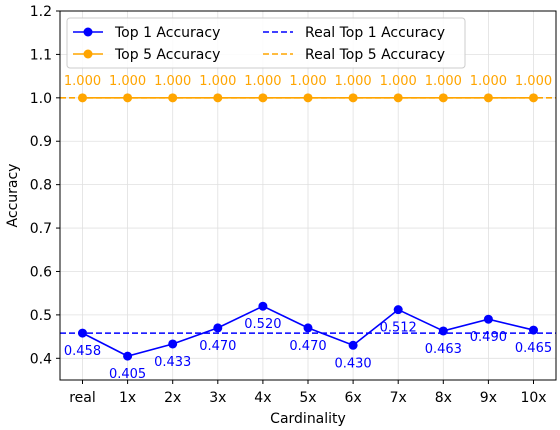  What do you see at coordinates (533, 348) in the screenshot?
I see `data-label: 0.465` at bounding box center [533, 348].